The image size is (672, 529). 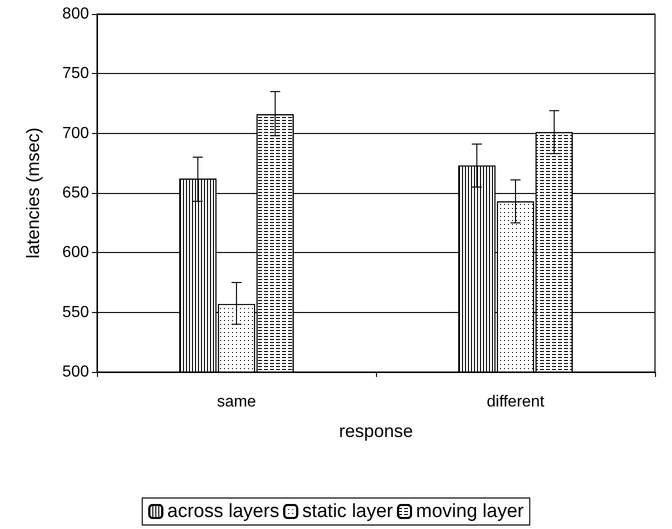 What do you see at coordinates (76, 312) in the screenshot?
I see `y-tick-label: 550` at bounding box center [76, 312].